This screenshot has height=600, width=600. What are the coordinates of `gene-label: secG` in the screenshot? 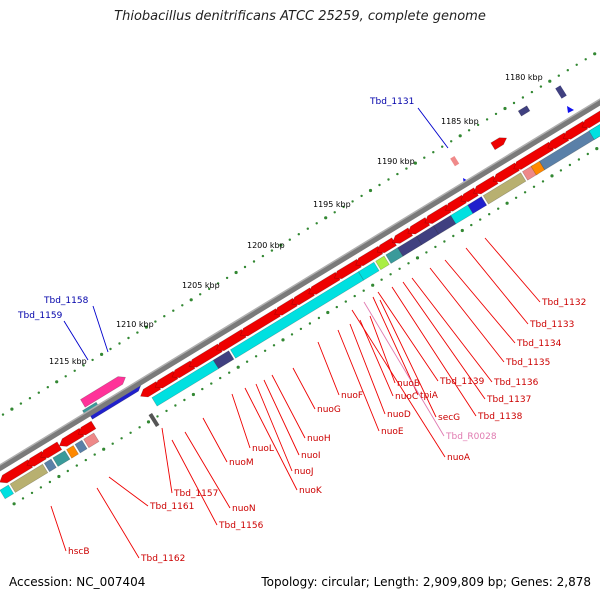 It's located at (449, 418).